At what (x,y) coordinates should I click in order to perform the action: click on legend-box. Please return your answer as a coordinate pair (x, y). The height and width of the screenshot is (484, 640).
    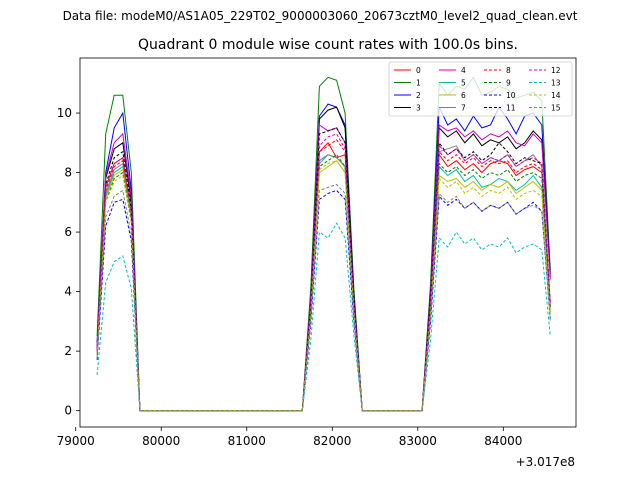
    Looking at the image, I should click on (480, 89).